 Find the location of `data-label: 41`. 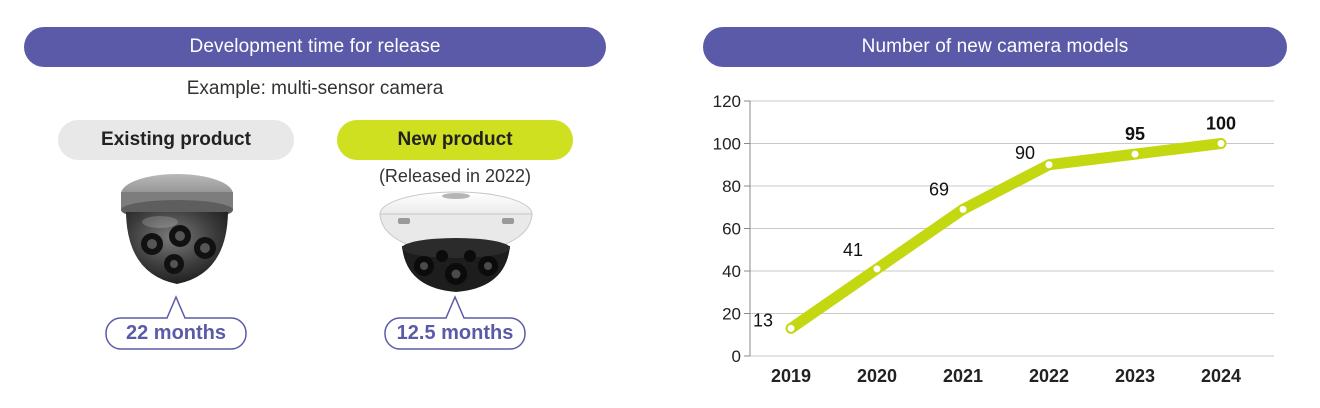

data-label: 41 is located at coordinates (853, 250).